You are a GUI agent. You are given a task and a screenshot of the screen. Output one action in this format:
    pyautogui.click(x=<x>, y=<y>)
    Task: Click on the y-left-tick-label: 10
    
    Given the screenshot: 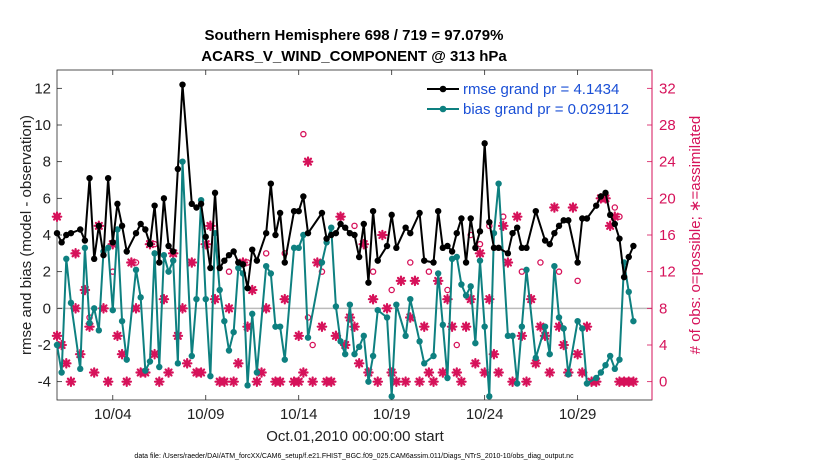 What is the action you would take?
    pyautogui.click(x=42, y=125)
    